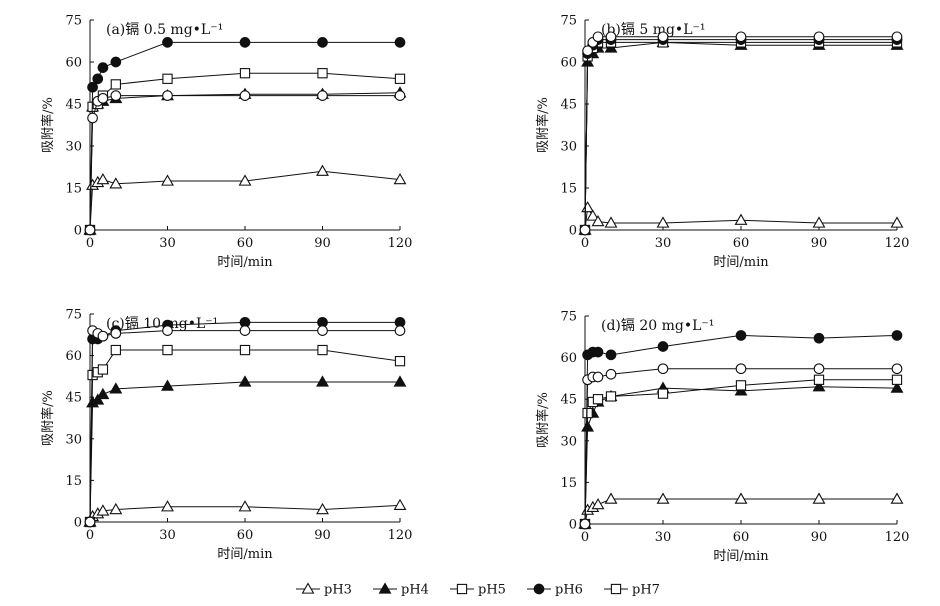 Image resolution: width=940 pixels, height=606 pixels. What do you see at coordinates (162, 324) in the screenshot?
I see `panel-title: (c)镉 10 mg•L⁻¹` at bounding box center [162, 324].